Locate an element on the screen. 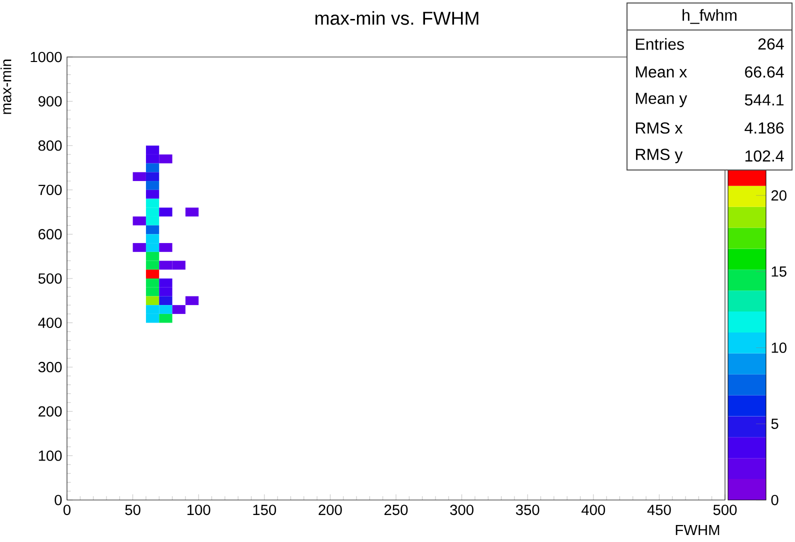  y-tick-label: 0 is located at coordinates (58, 500).